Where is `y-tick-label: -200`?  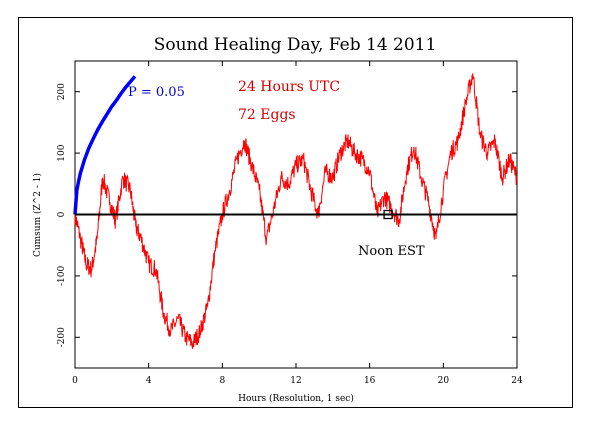 y-tick-label: -200 is located at coordinates (62, 337).